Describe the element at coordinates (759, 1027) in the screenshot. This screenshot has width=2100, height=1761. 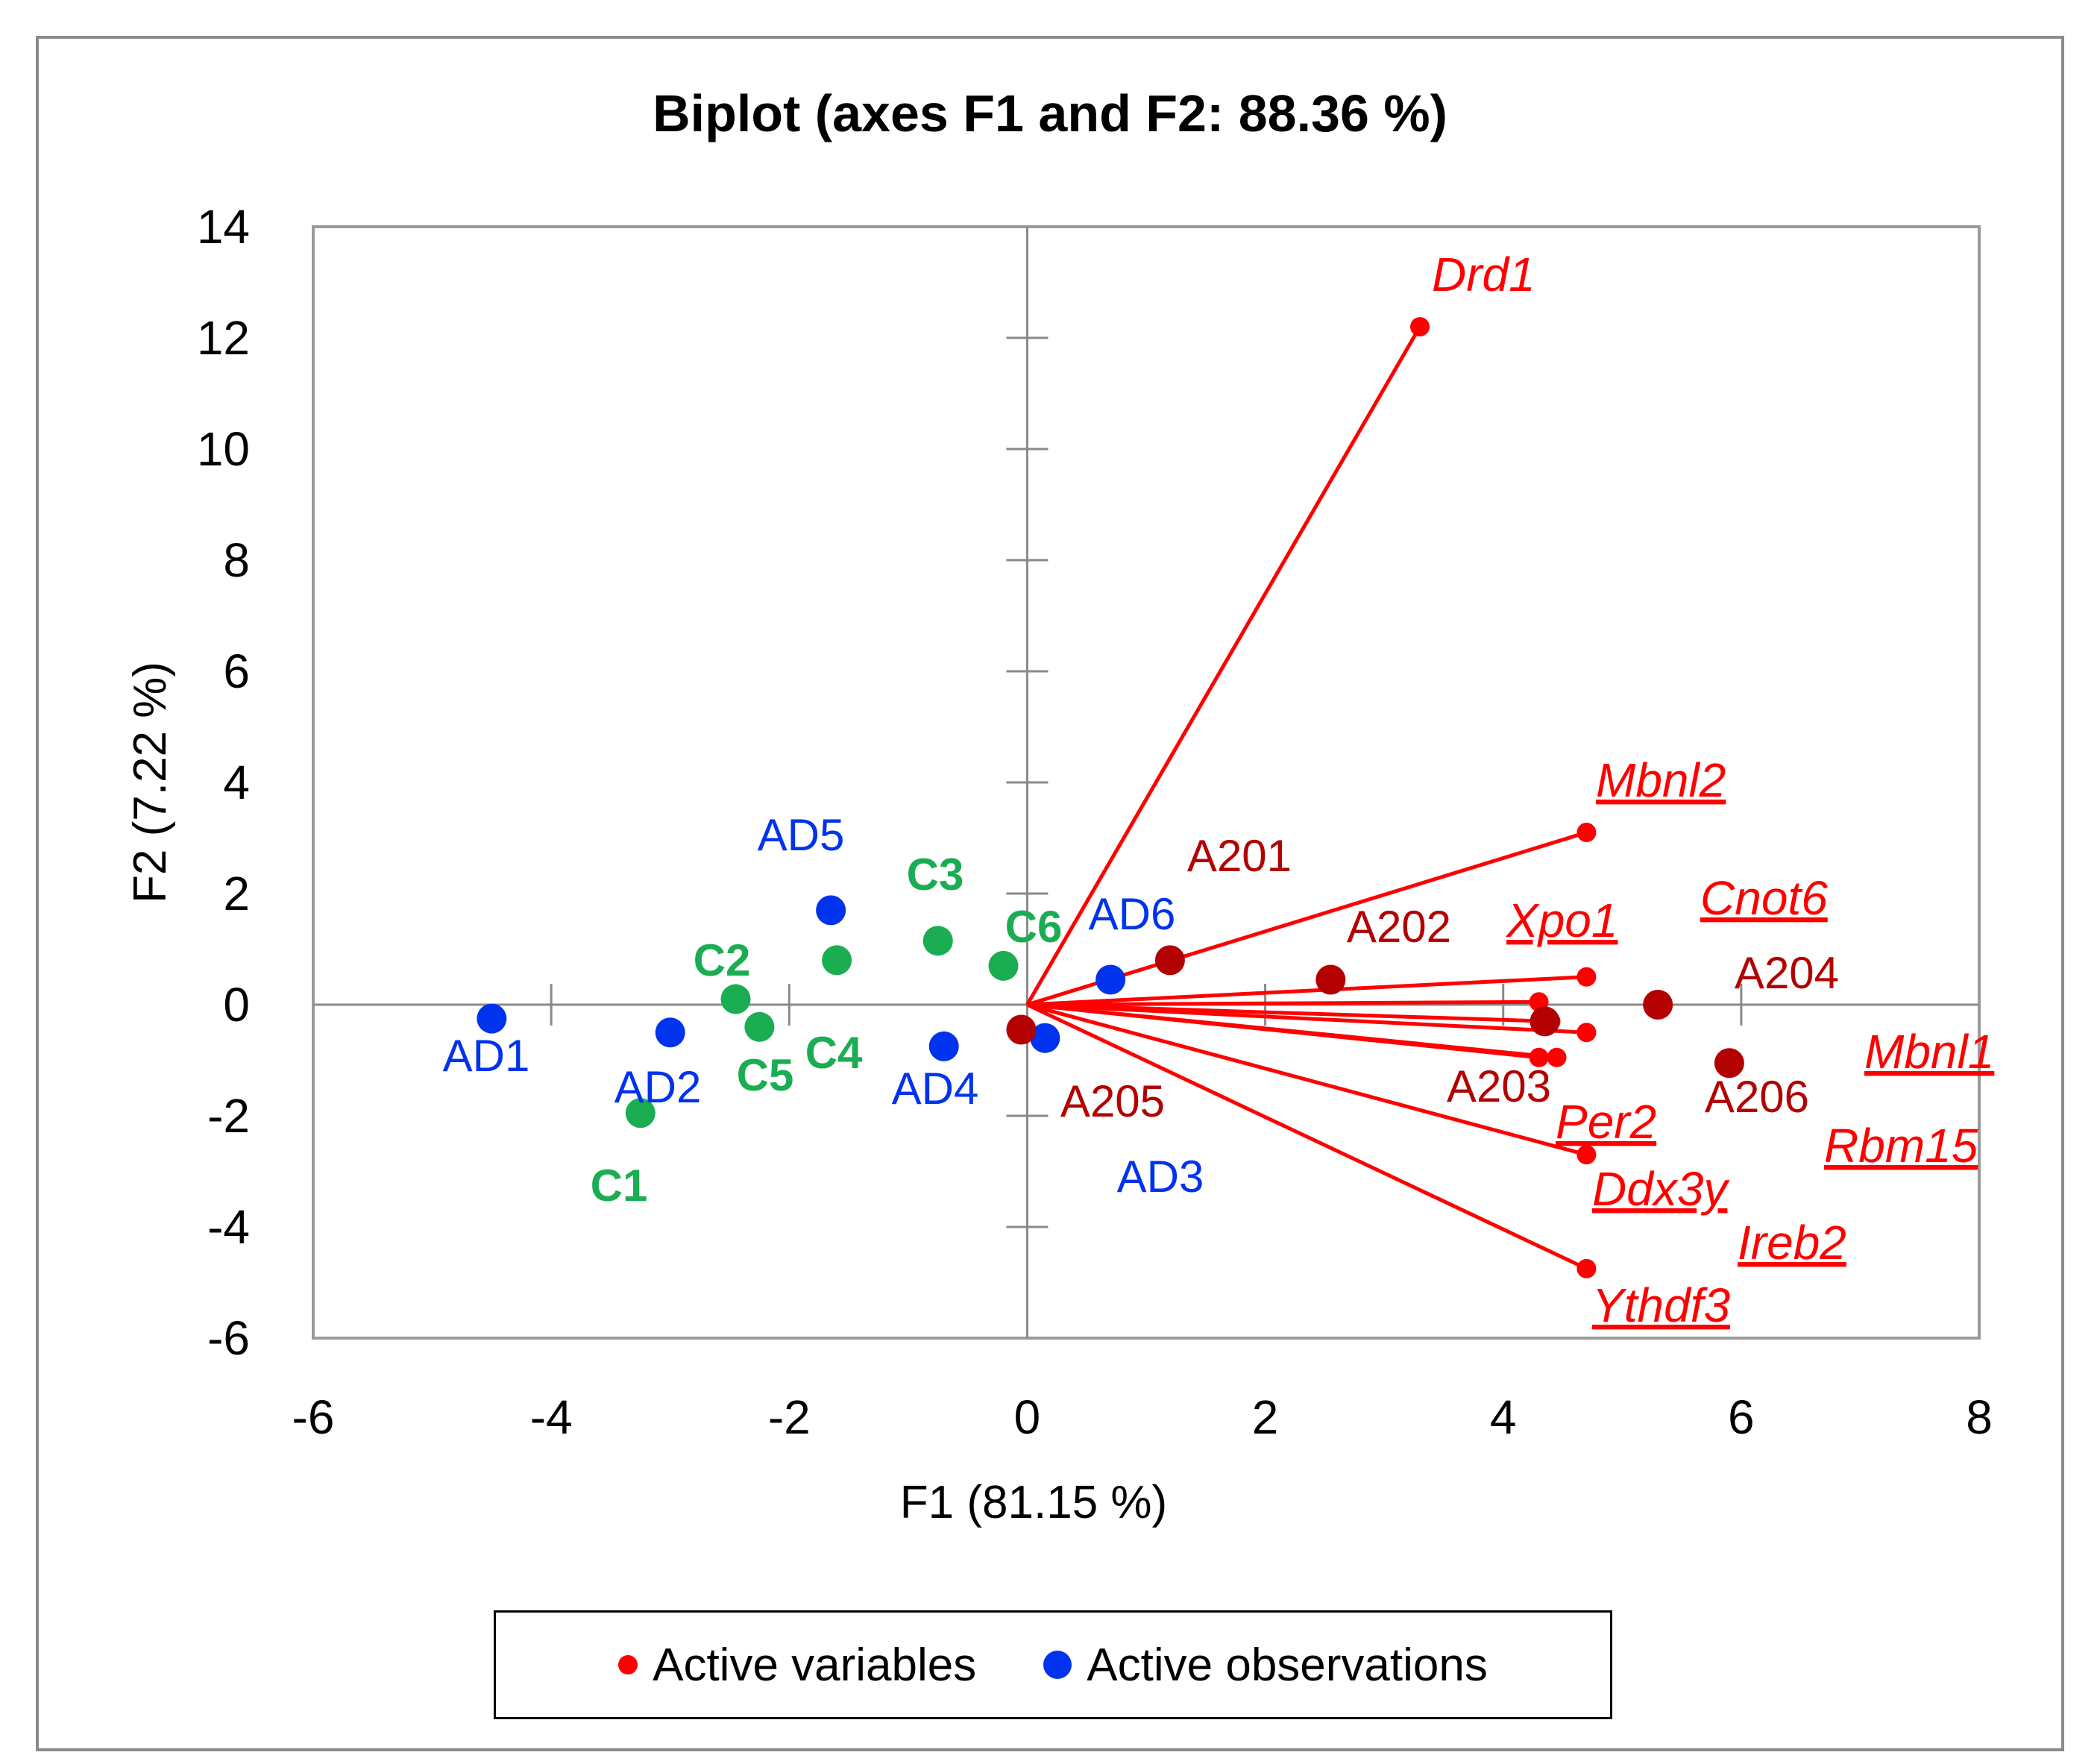
I see `observation-point-c5` at that location.